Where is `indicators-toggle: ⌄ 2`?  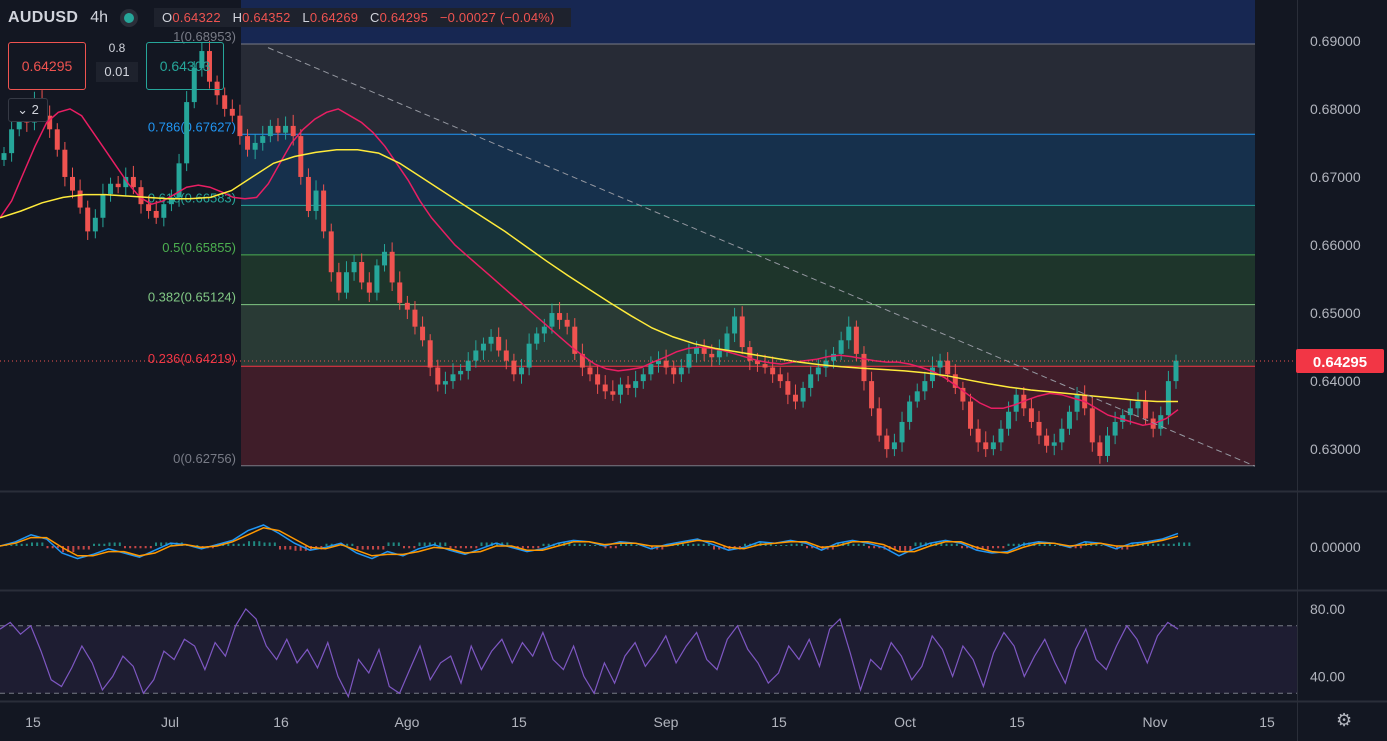 indicators-toggle: ⌄ 2 is located at coordinates (28, 110).